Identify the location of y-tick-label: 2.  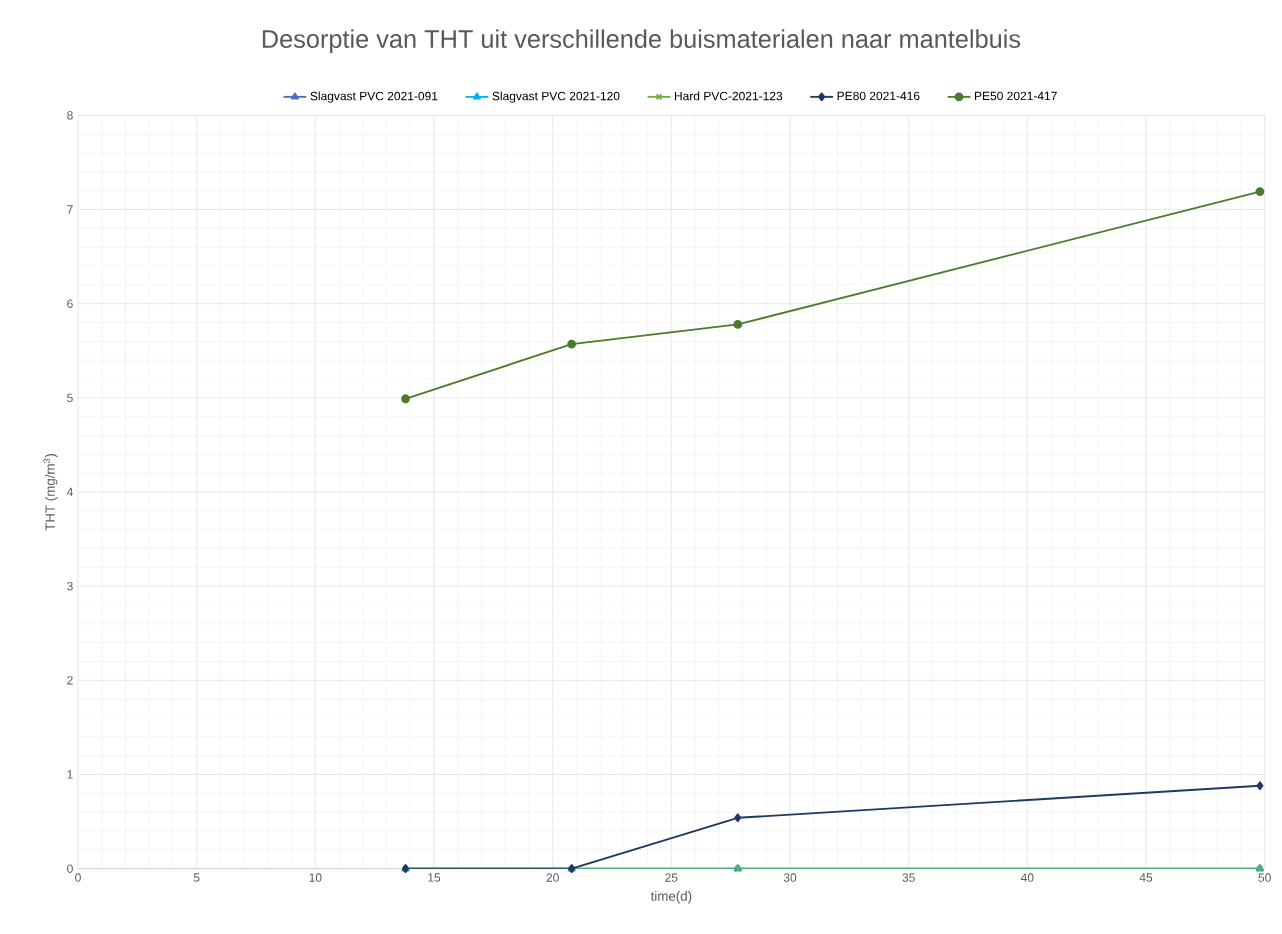
(70, 680).